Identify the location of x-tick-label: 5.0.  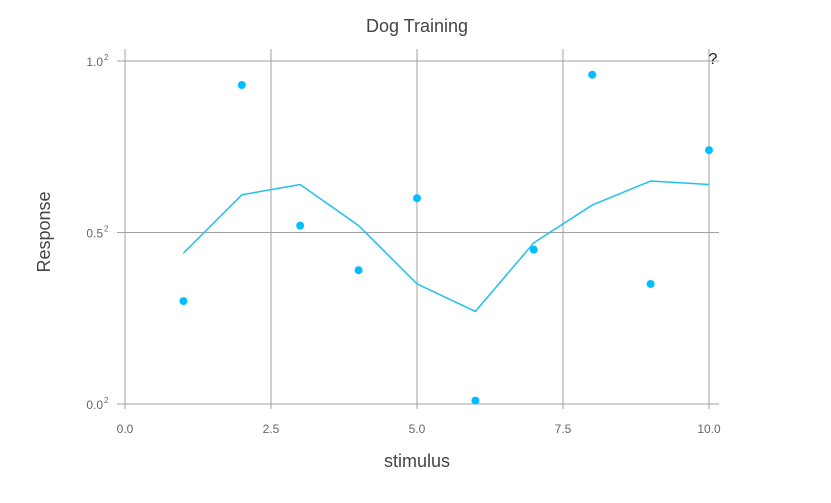
(417, 429).